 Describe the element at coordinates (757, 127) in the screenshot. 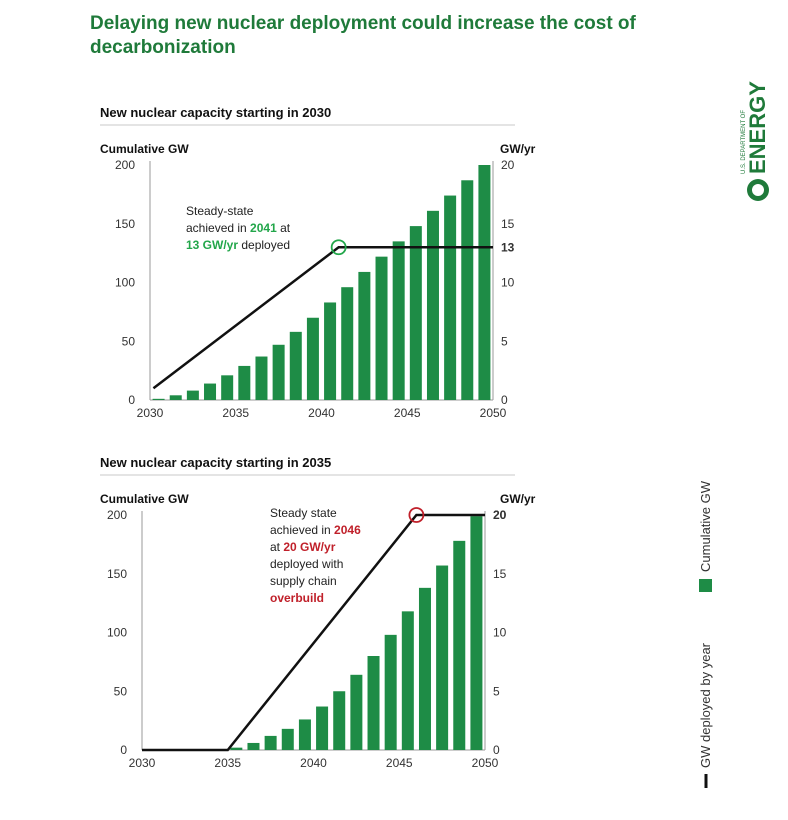

I see `logo-energy-text: ENERGY` at that location.